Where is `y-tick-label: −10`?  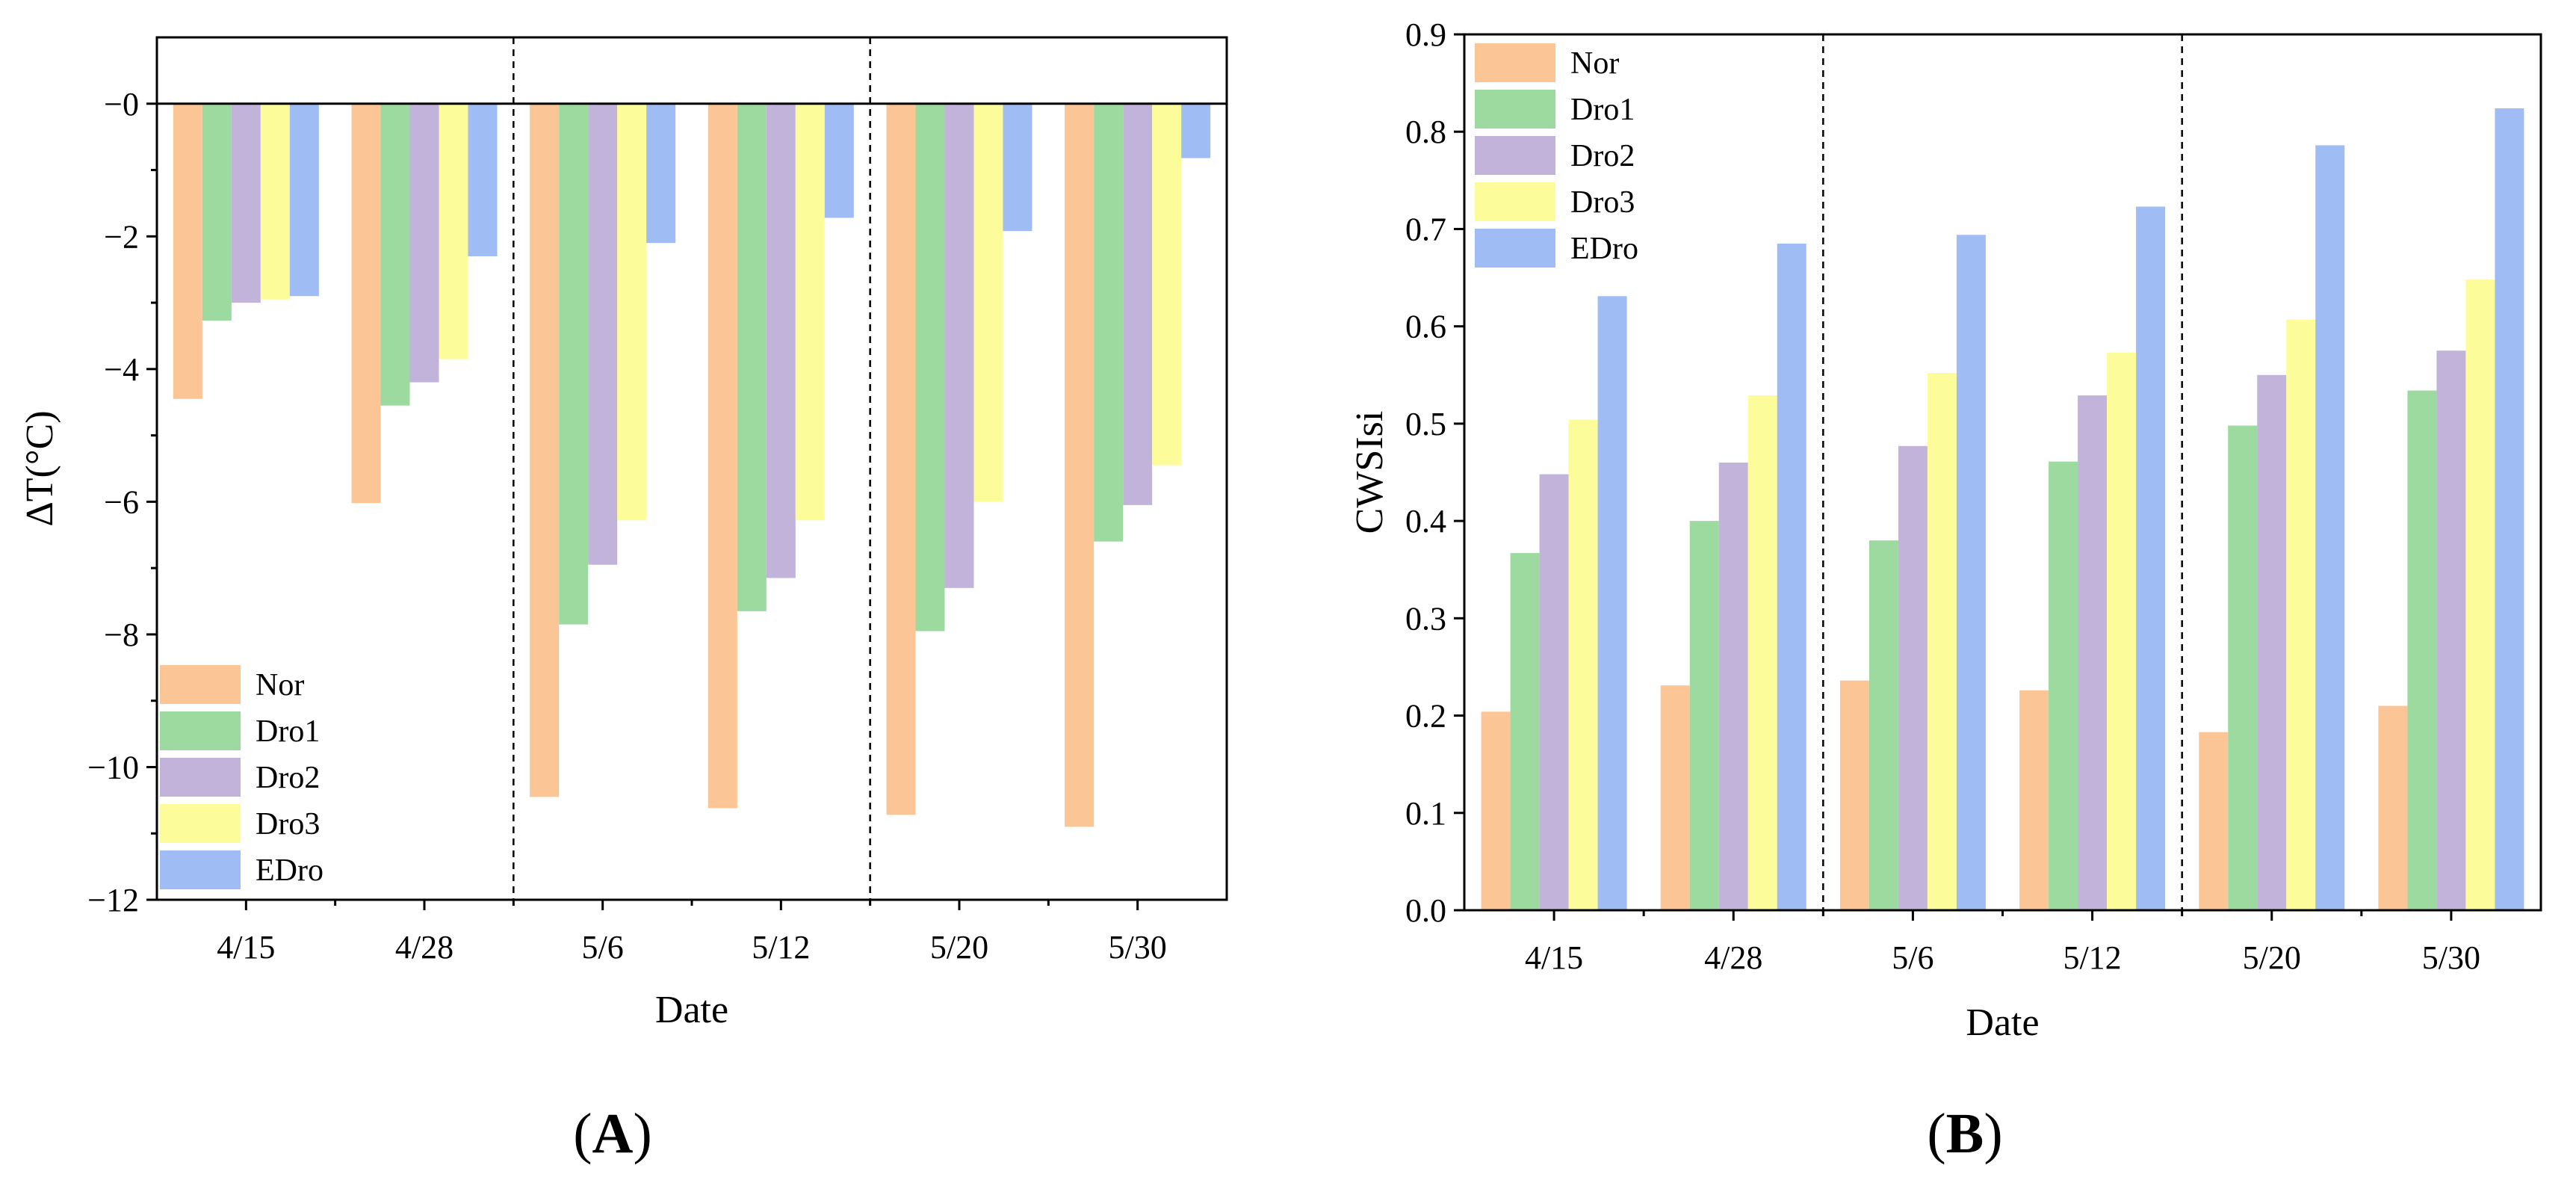 y-tick-label: −10 is located at coordinates (113, 767).